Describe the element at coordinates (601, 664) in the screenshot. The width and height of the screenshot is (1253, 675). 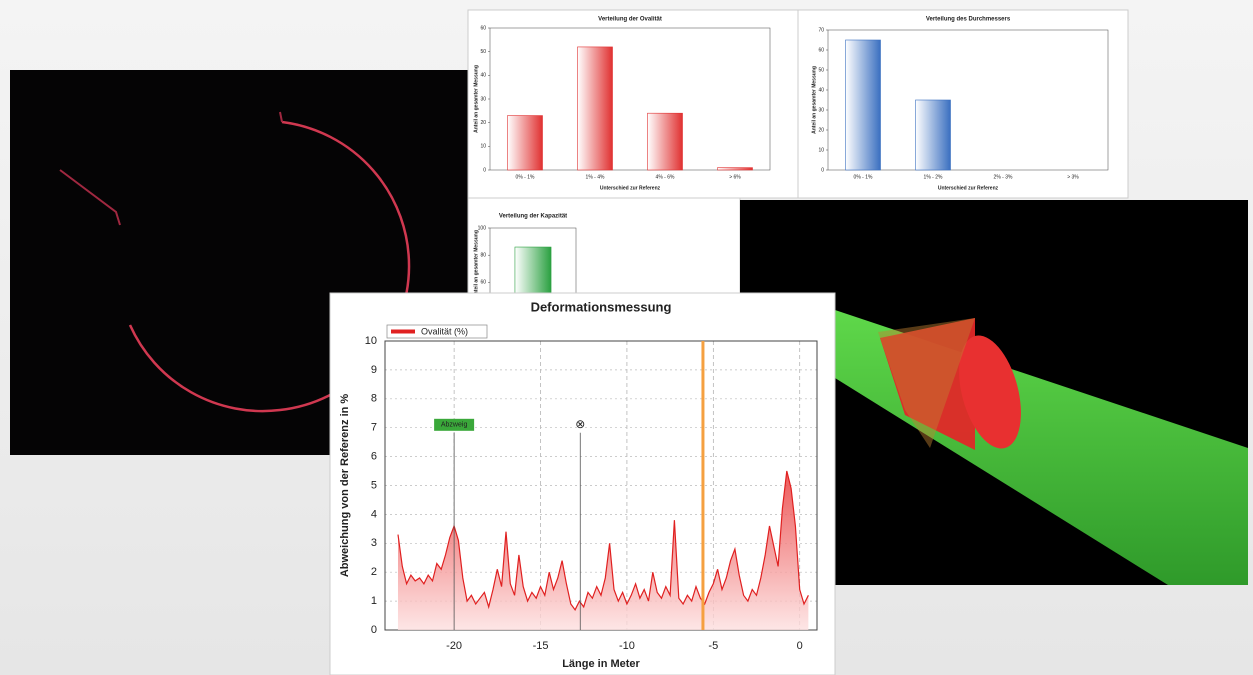
I see `x-axis-label: Länge in Meter` at that location.